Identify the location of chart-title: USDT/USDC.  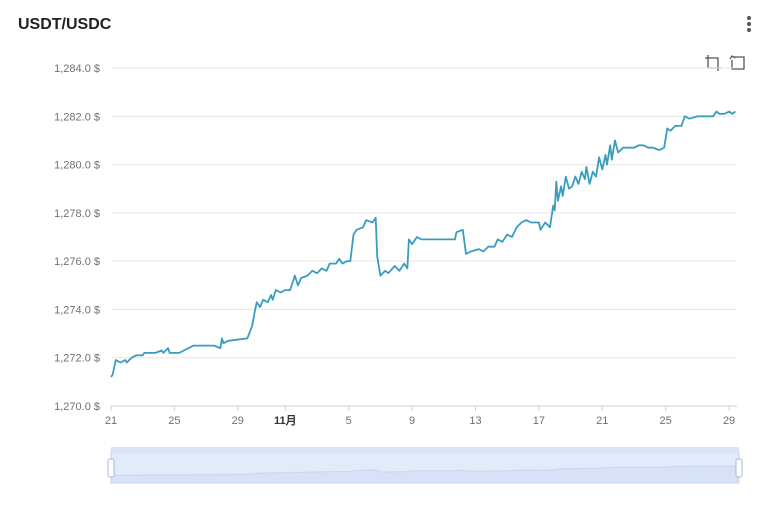
(65, 24).